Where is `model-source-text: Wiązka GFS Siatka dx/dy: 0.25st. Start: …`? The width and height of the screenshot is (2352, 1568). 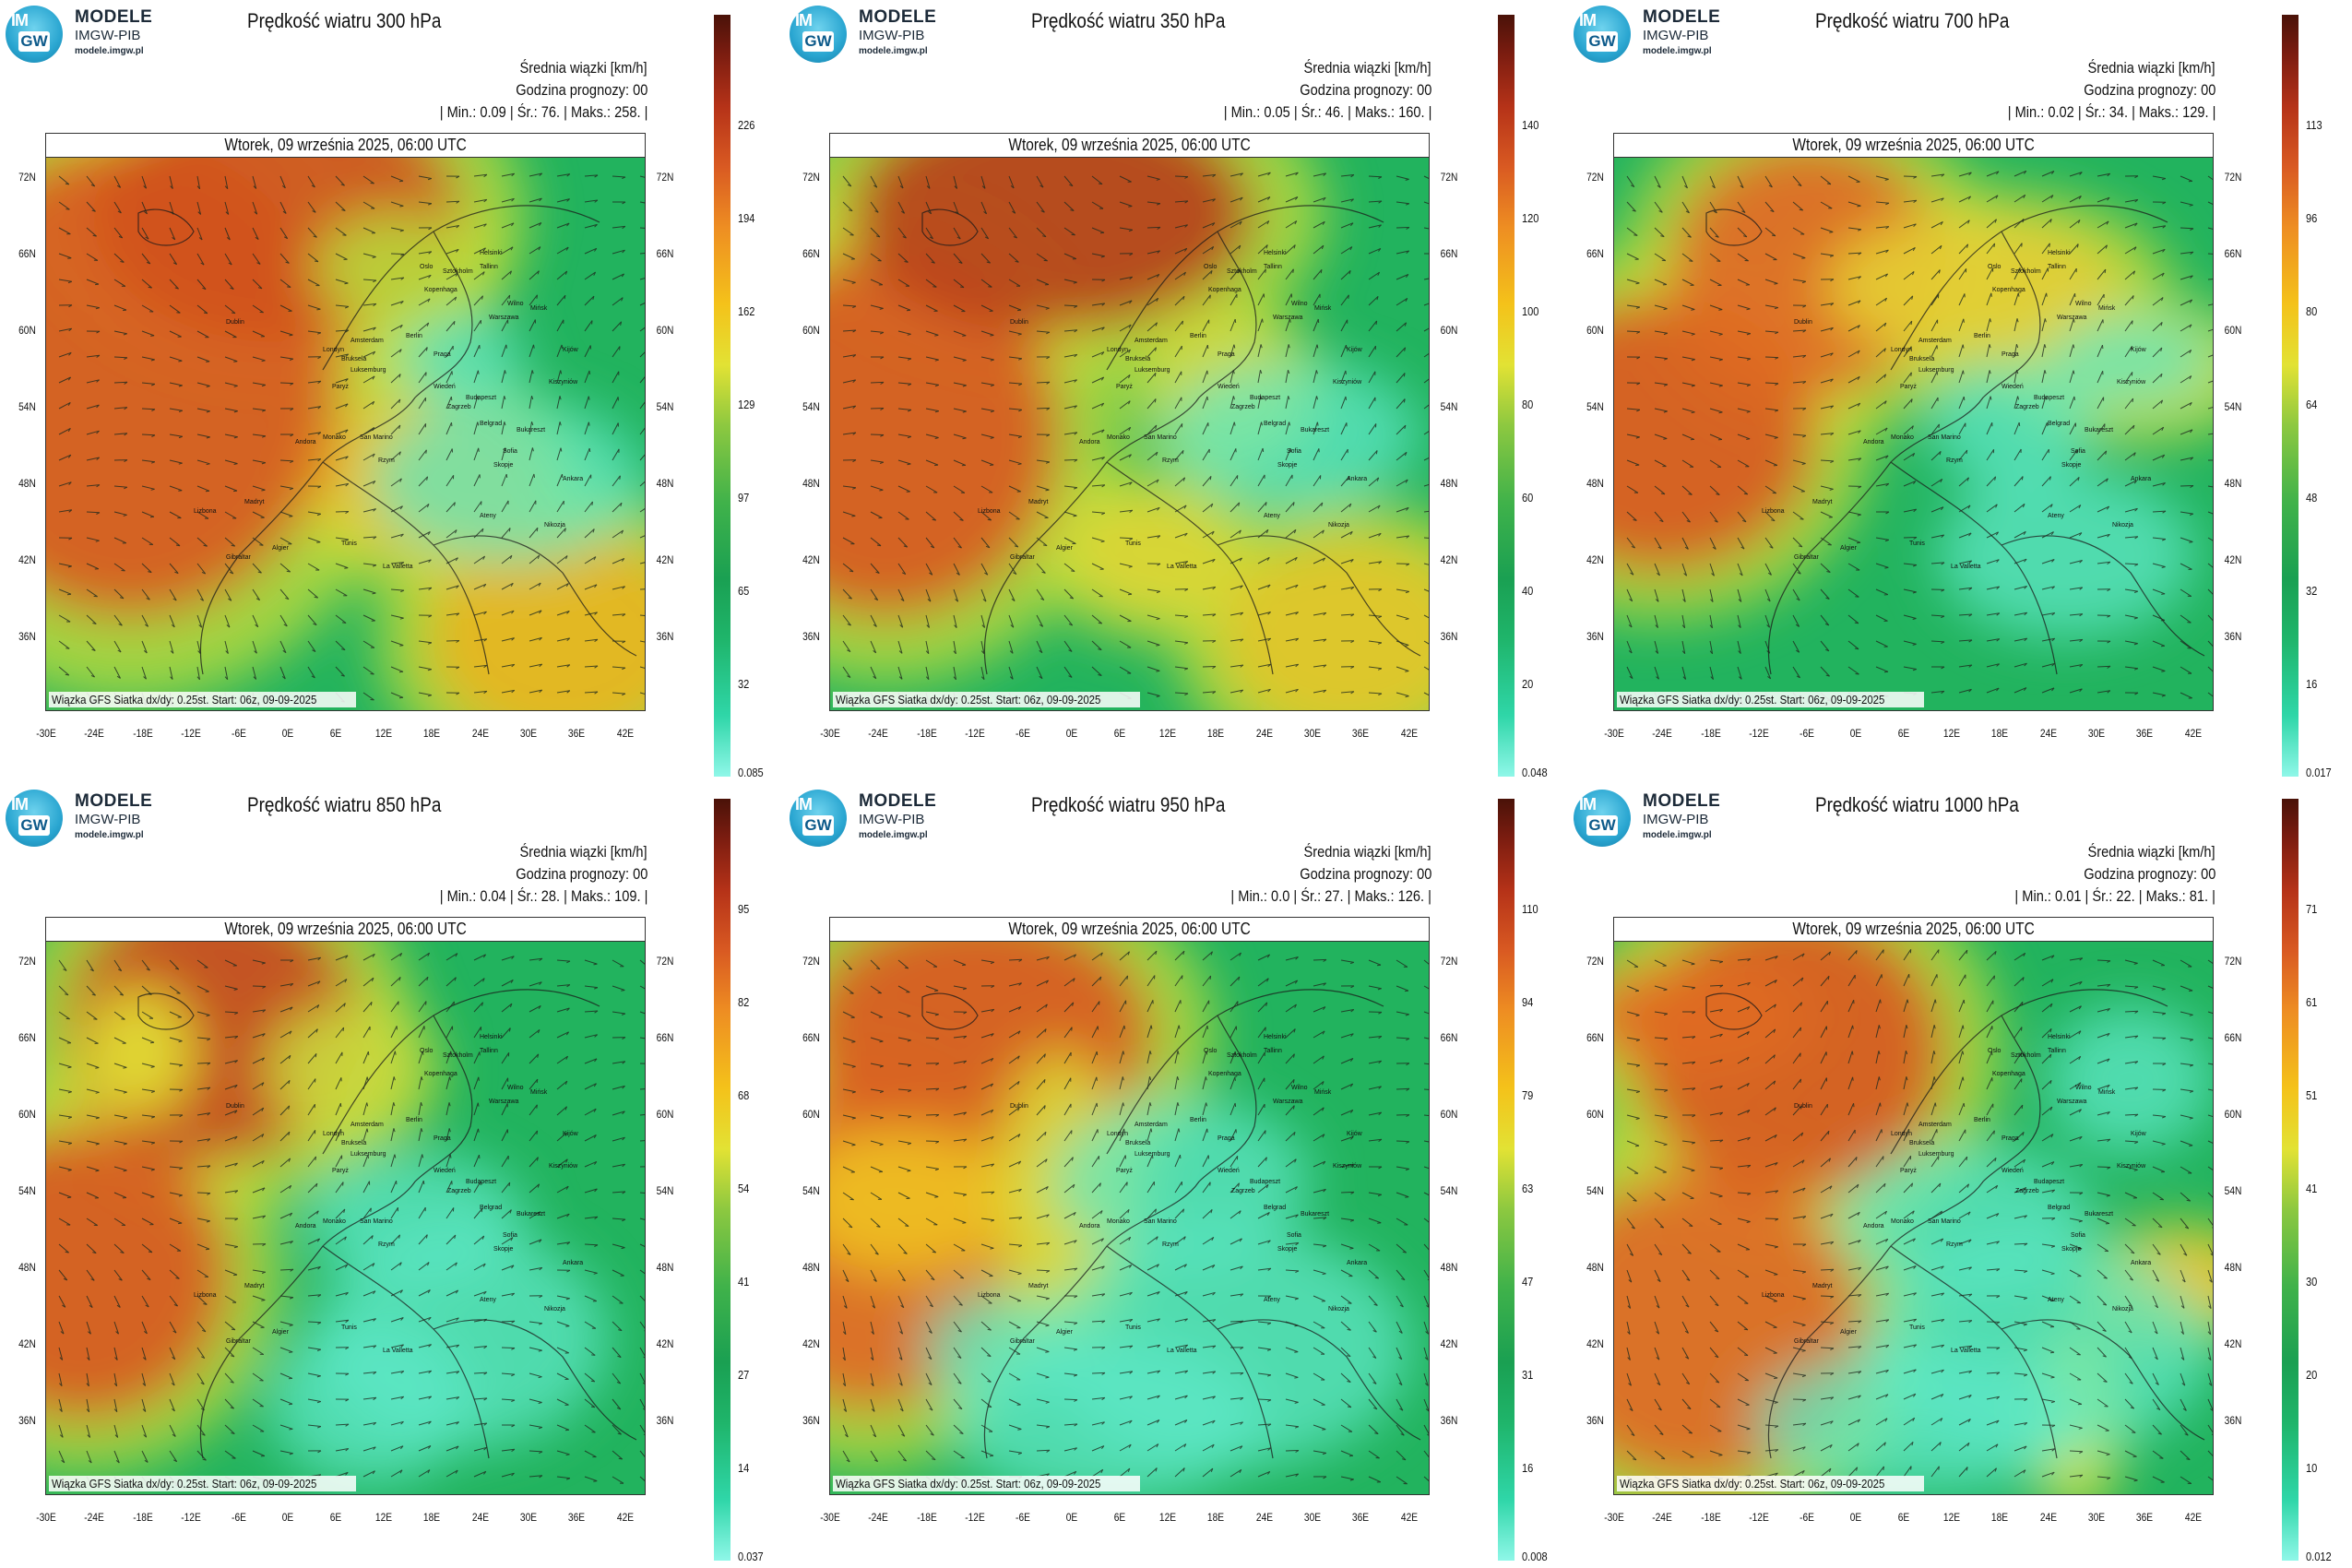
model-source-text: Wiązka GFS Siatka dx/dy: 0.25st. Start: … is located at coordinates (1752, 700).